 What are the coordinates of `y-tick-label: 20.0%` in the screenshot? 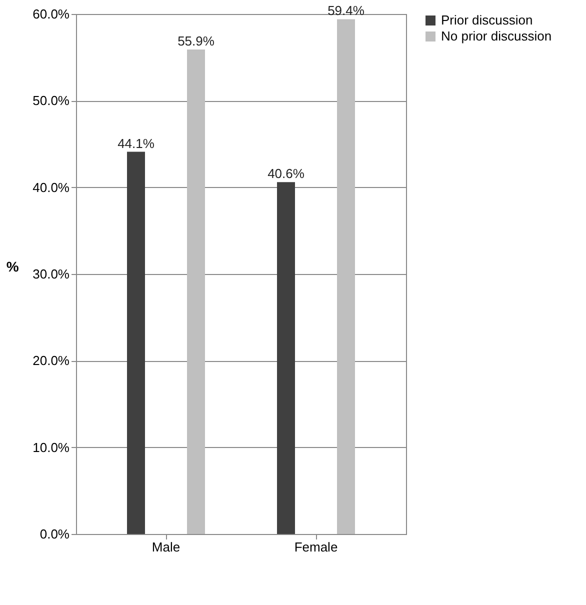 It's located at (51, 360).